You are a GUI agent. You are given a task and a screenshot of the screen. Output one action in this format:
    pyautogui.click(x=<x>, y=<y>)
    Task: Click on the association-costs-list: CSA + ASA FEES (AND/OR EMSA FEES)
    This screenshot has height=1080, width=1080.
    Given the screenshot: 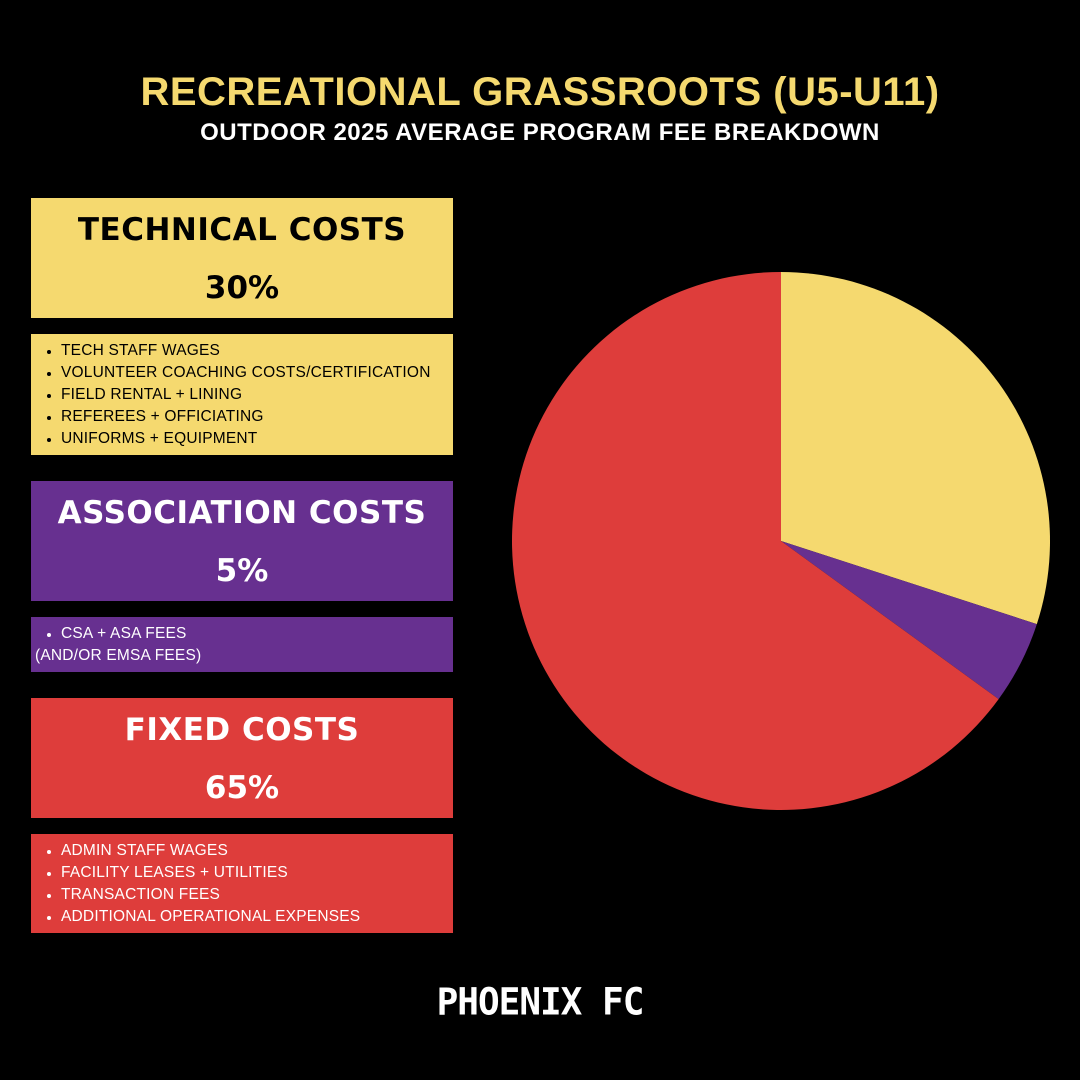 What is the action you would take?
    pyautogui.click(x=242, y=644)
    